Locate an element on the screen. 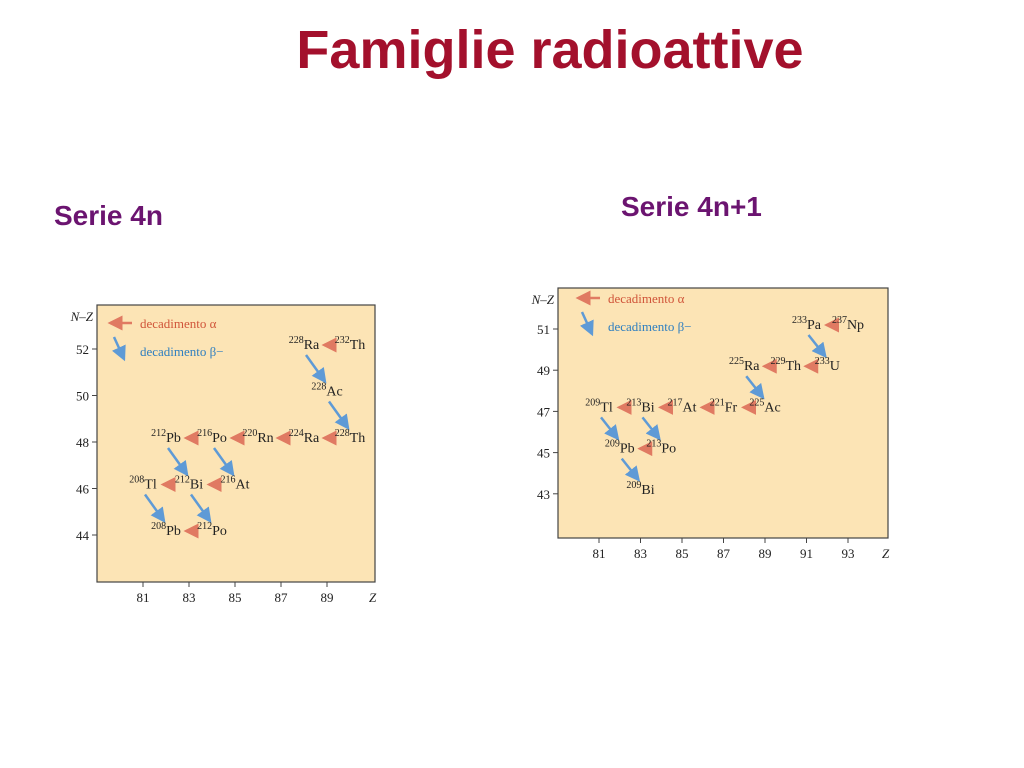 This screenshot has width=1024, height=768. nuclide: 213Bi is located at coordinates (640, 406).